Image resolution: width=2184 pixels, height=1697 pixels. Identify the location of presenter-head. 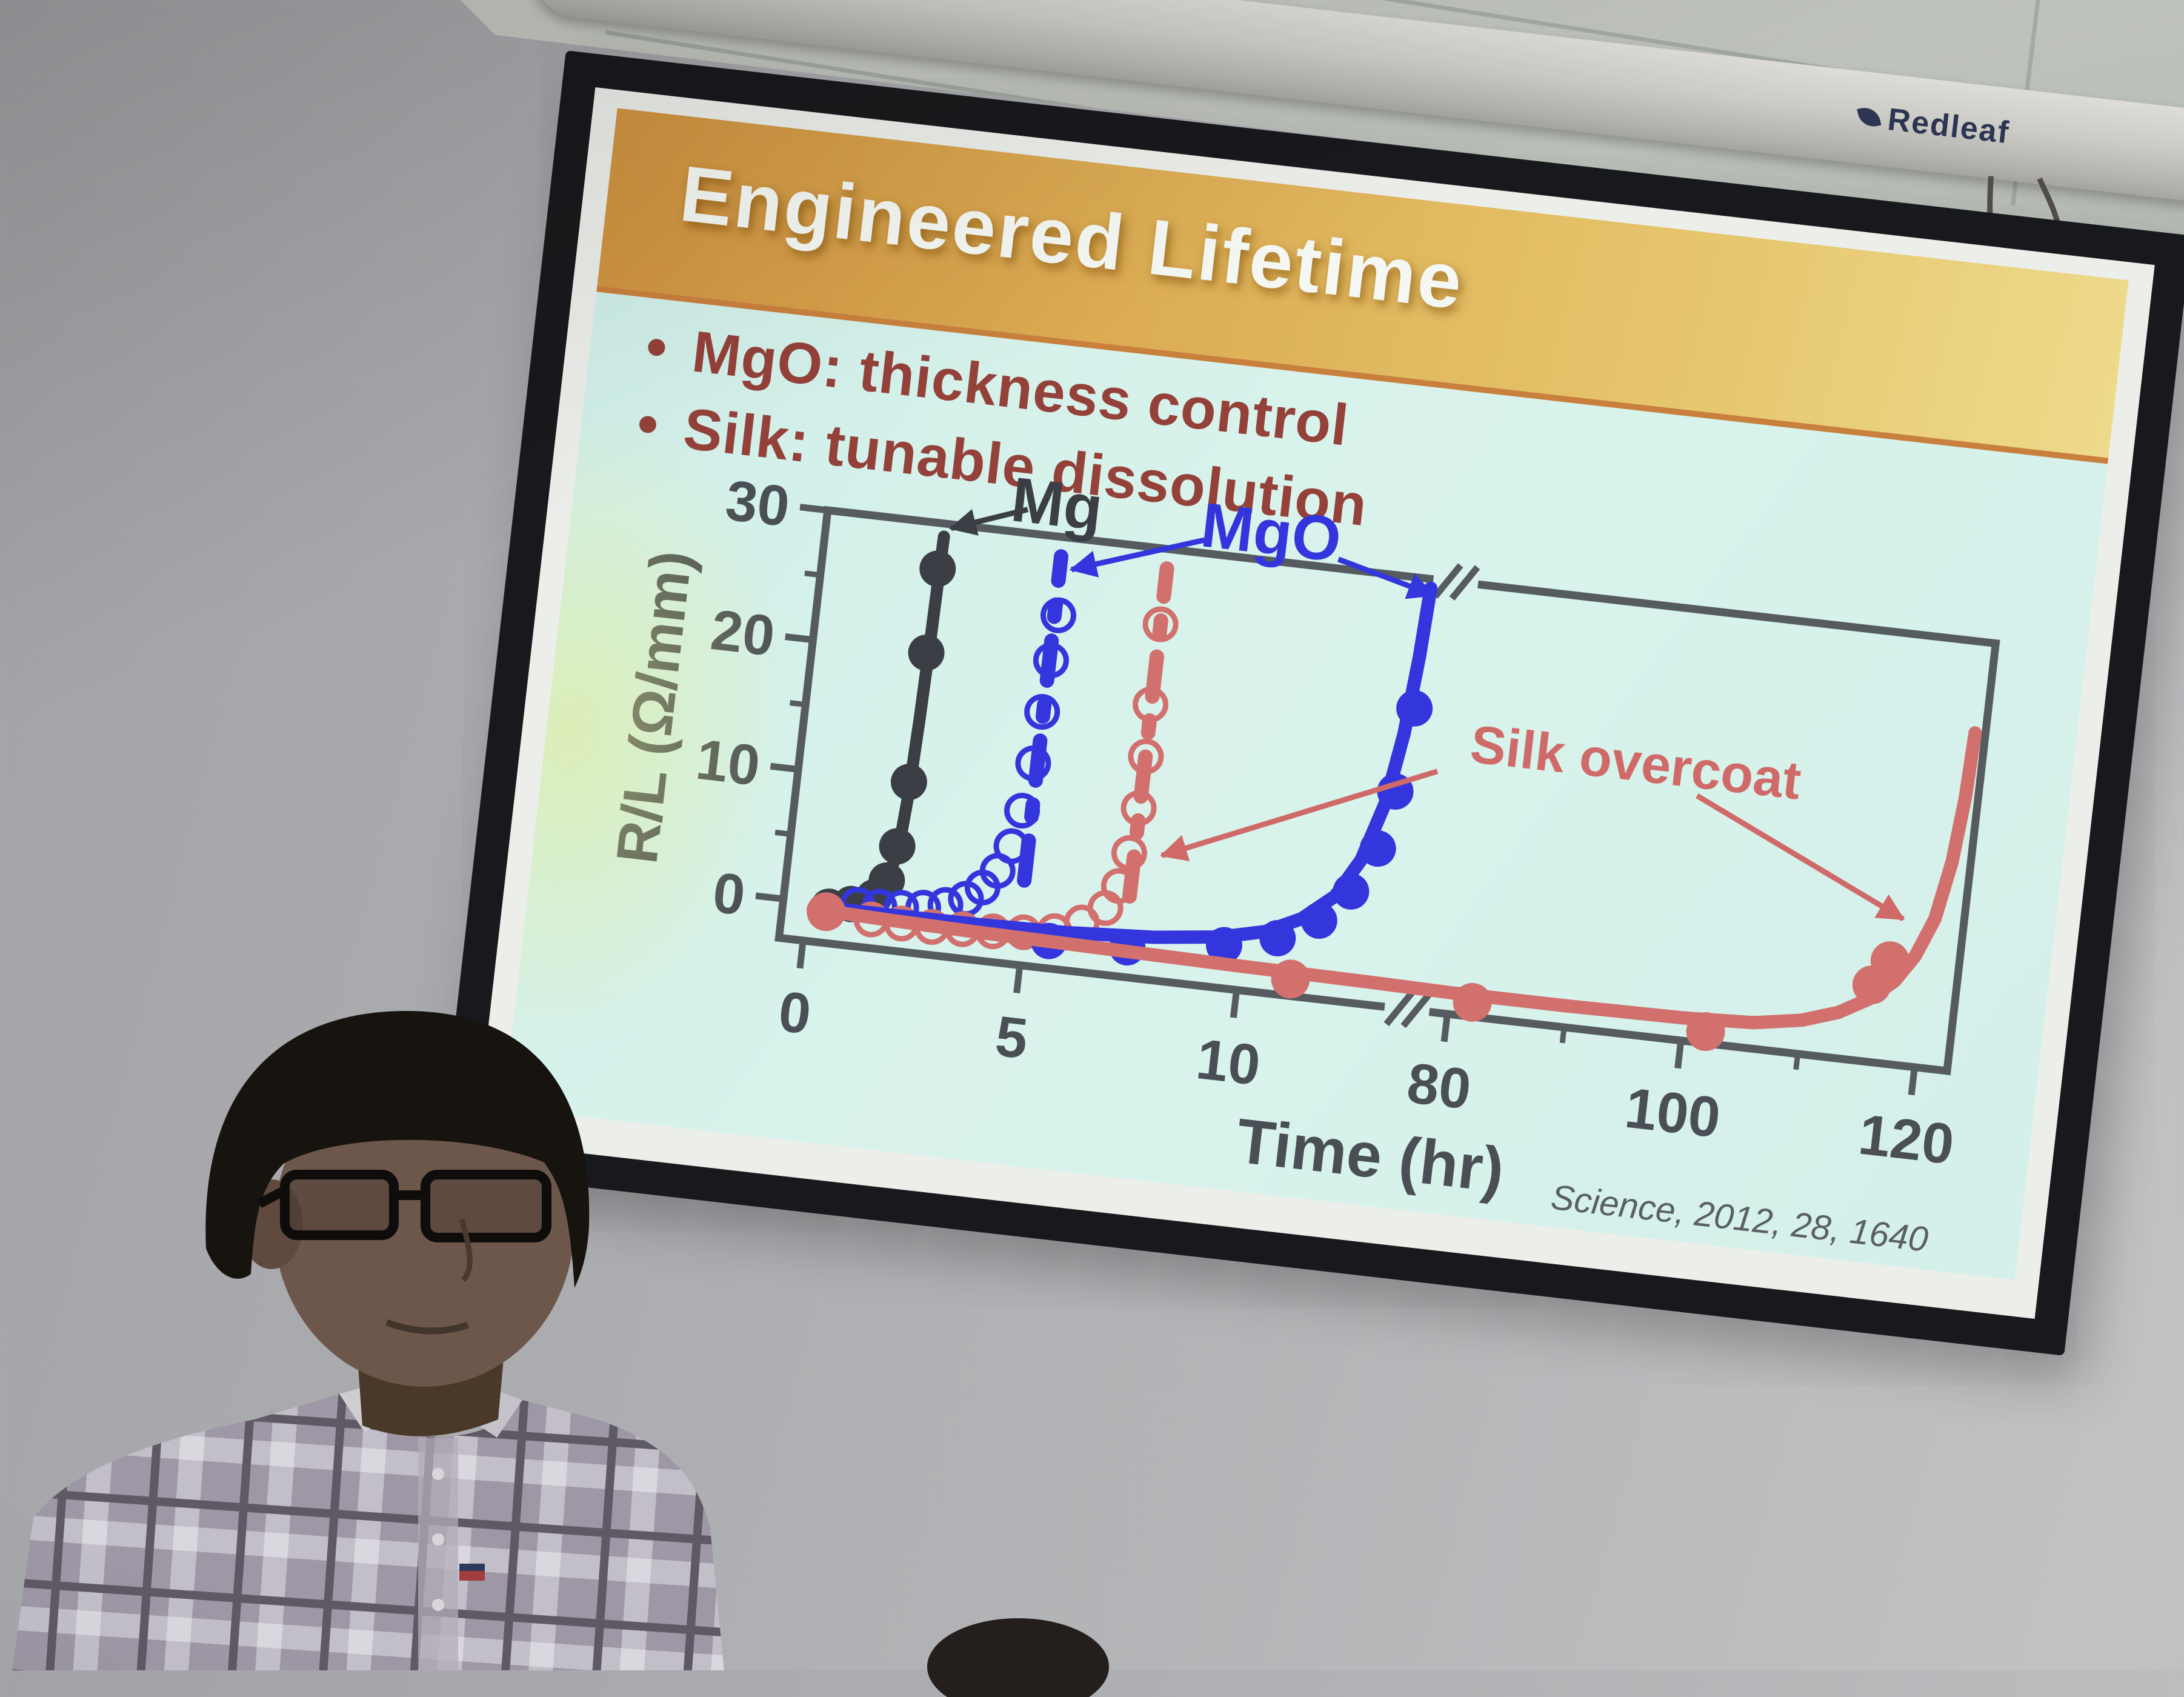
(397, 1223).